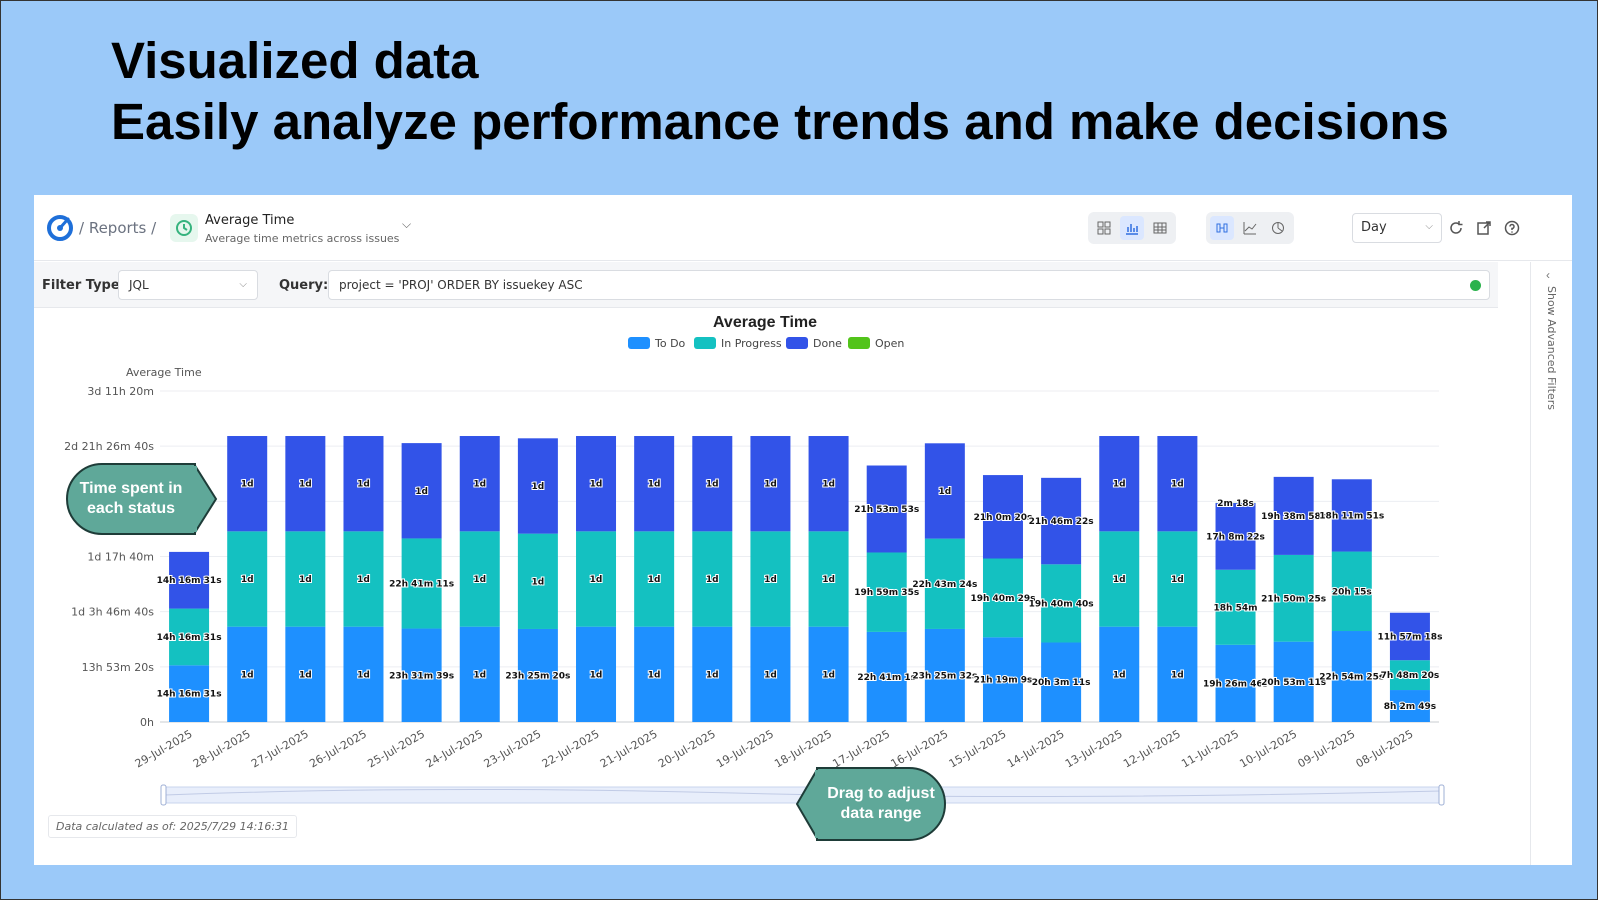 The width and height of the screenshot is (1598, 900). I want to click on layout-toggle-group, so click(1132, 228).